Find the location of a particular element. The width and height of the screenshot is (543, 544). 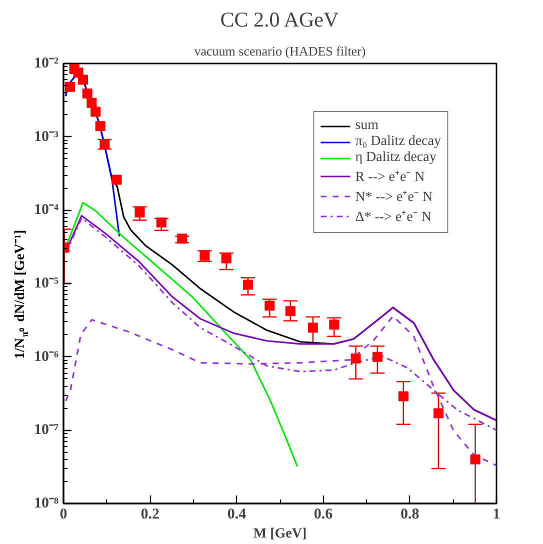

y-tick-label: 10⁻⁸ is located at coordinates (47, 504).